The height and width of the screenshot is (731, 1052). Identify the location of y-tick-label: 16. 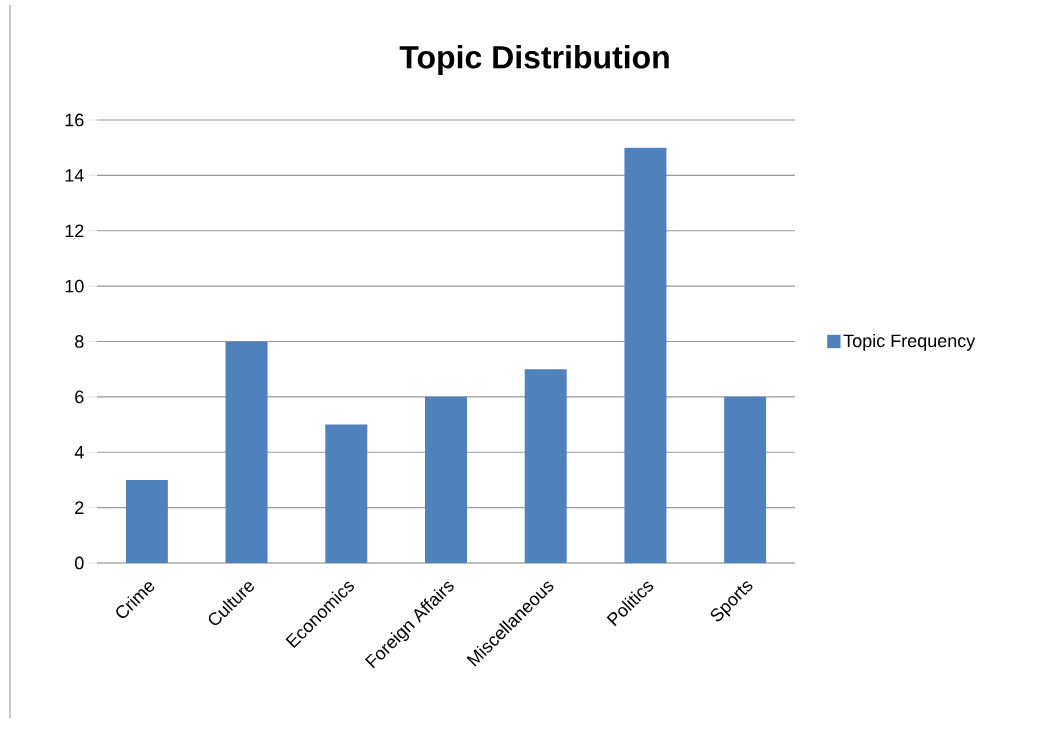
(74, 120).